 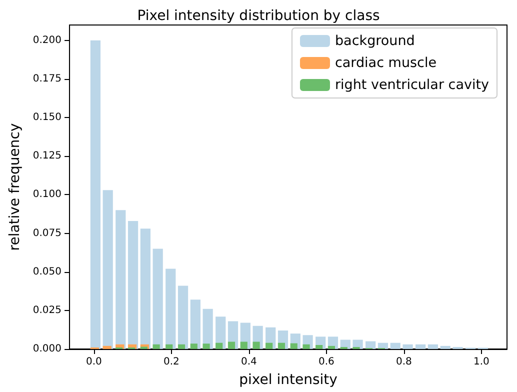 I want to click on y-tick-label: 0.200, so click(x=47, y=40).